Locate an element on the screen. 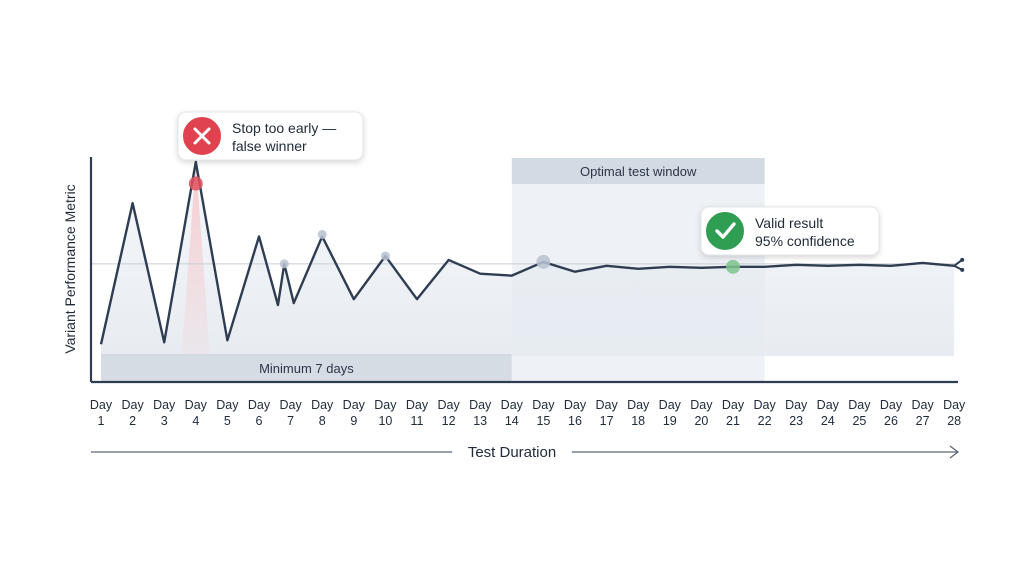  x-axis-label: Test Duration is located at coordinates (512, 452).